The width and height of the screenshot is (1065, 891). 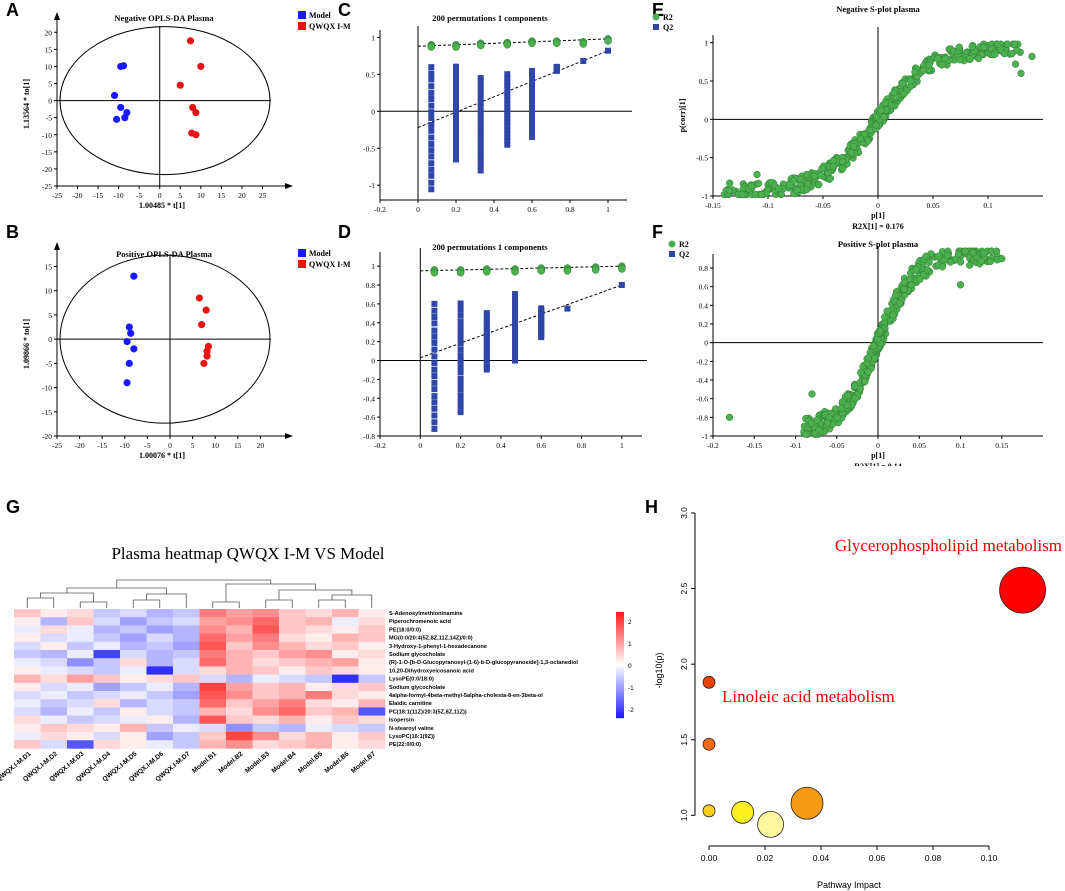 I want to click on legend-swatch, so click(x=672, y=254).